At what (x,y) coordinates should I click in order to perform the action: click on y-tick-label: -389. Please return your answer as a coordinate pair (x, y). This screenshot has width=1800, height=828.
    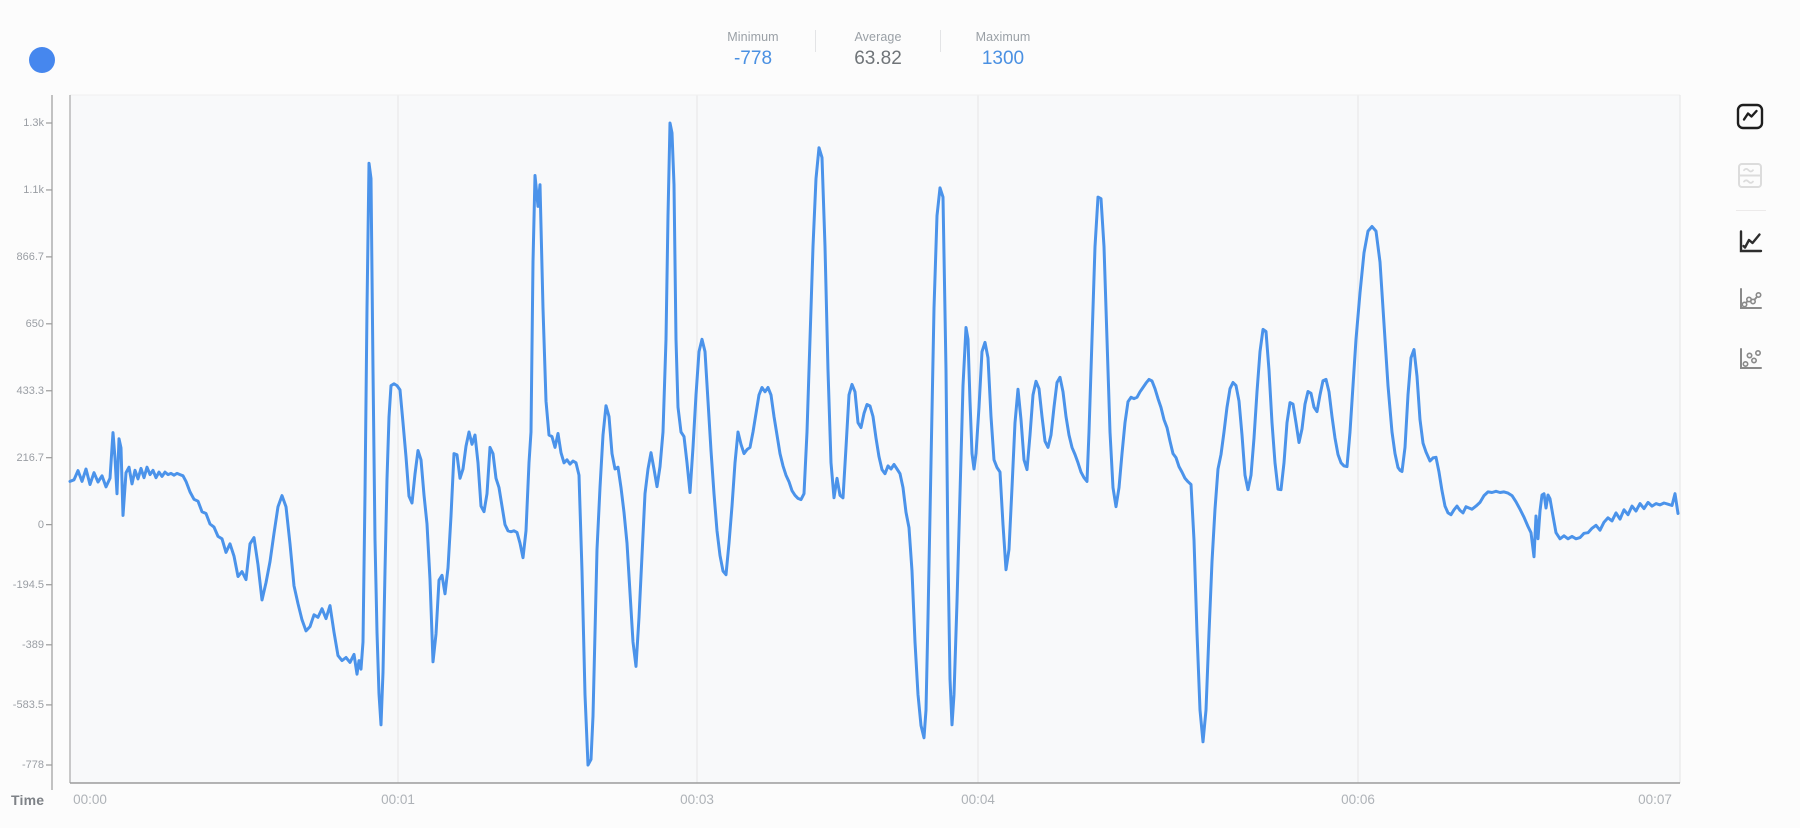
    Looking at the image, I should click on (32, 644).